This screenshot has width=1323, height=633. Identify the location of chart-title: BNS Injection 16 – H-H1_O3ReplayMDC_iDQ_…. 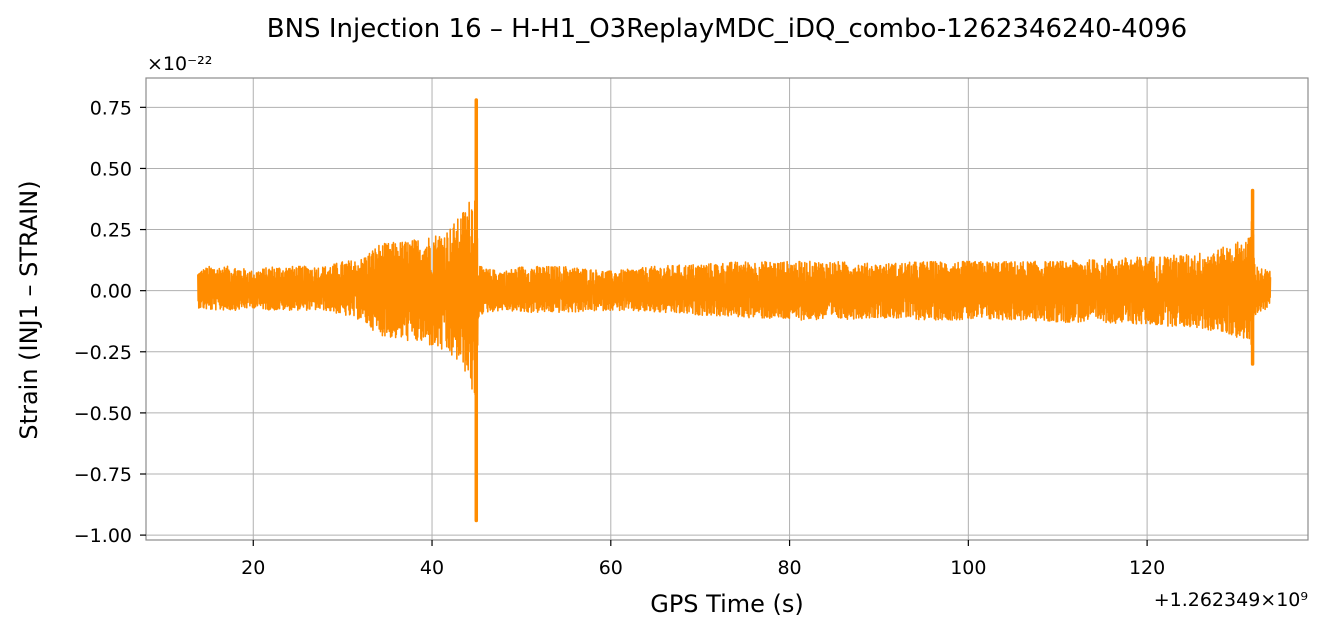
(727, 29).